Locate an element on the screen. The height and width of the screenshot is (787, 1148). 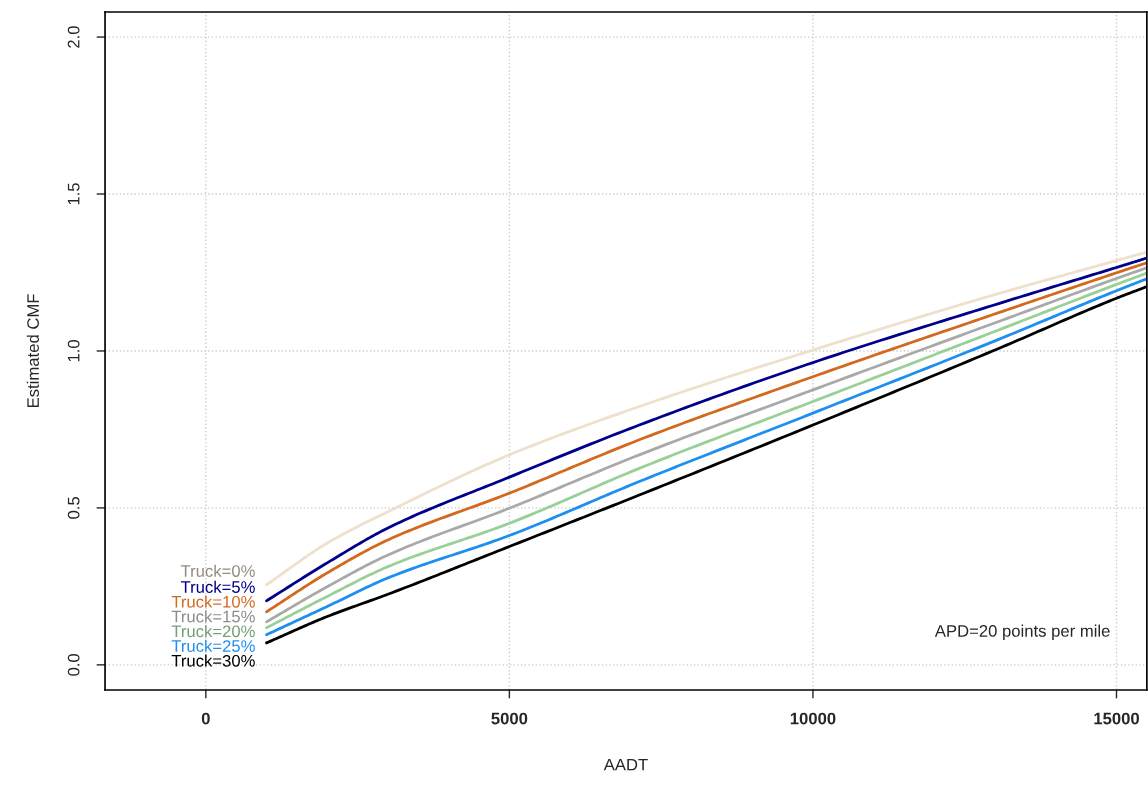
y-tick-label: 0.5 is located at coordinates (73, 508).